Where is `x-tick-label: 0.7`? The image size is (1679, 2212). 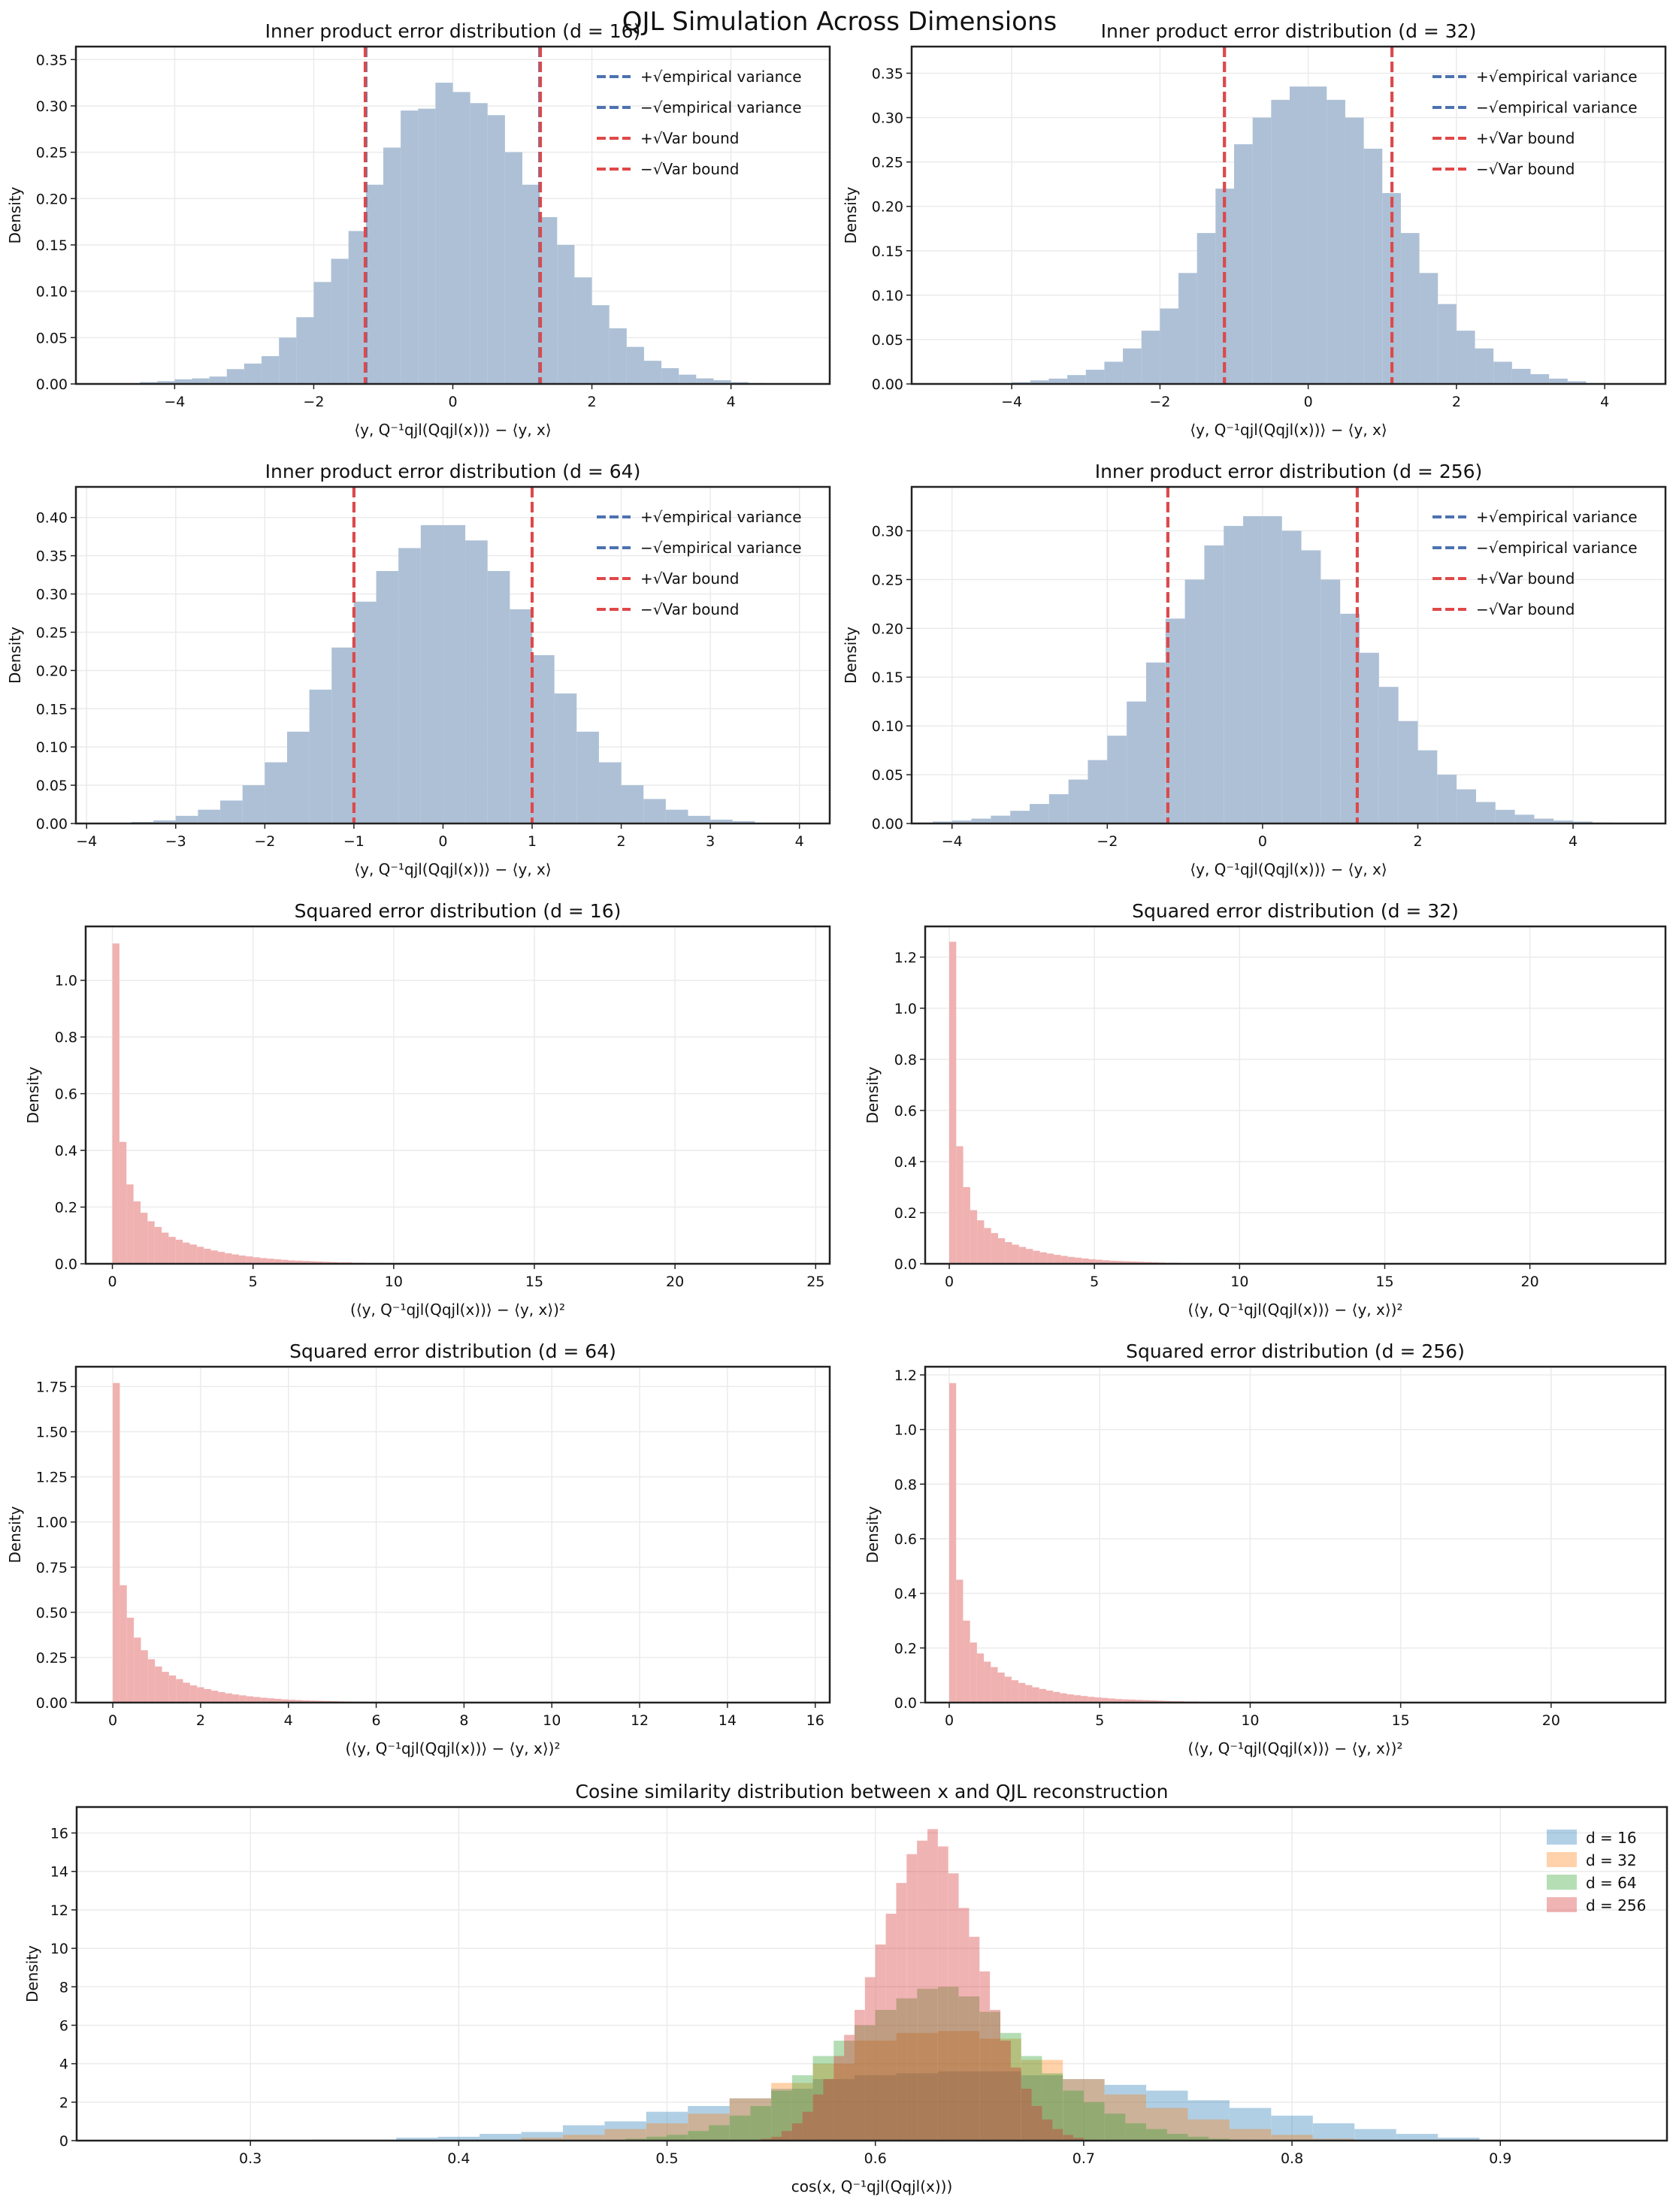 x-tick-label: 0.7 is located at coordinates (1083, 2158).